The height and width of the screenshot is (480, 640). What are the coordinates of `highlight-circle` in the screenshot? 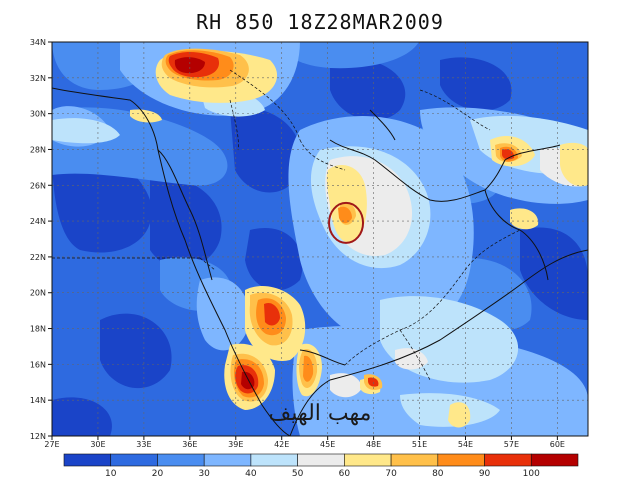 It's located at (346, 222).